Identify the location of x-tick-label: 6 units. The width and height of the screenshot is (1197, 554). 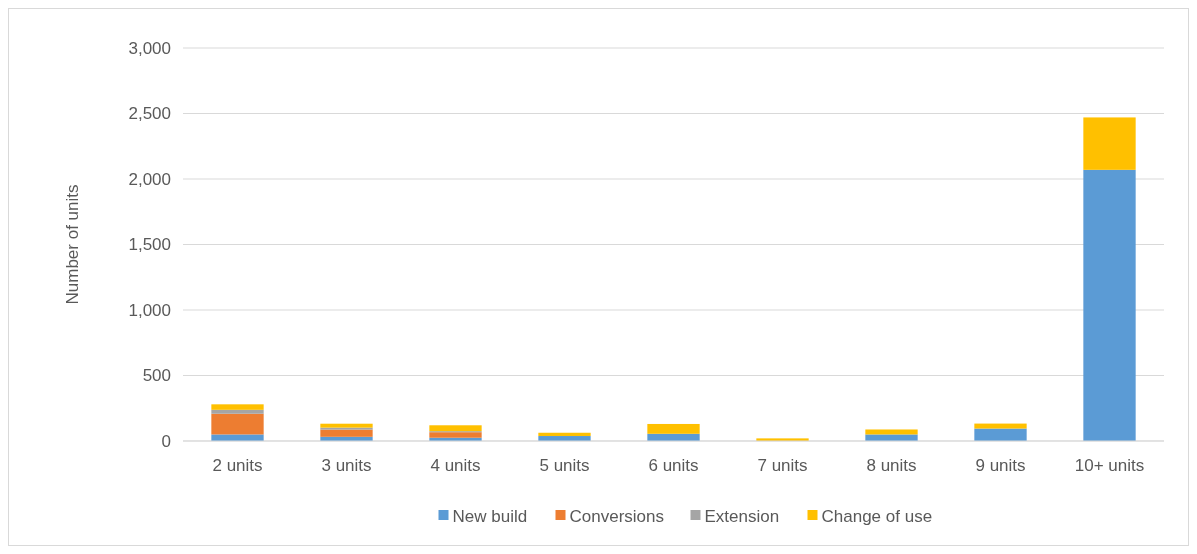
(673, 465).